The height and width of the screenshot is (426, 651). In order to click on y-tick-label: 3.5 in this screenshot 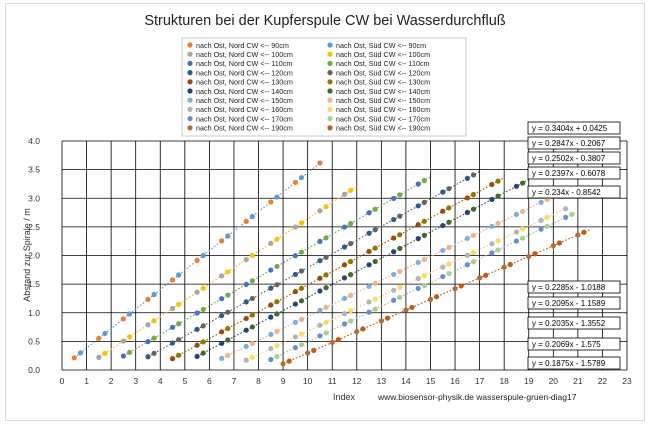, I will do `click(34, 170)`.